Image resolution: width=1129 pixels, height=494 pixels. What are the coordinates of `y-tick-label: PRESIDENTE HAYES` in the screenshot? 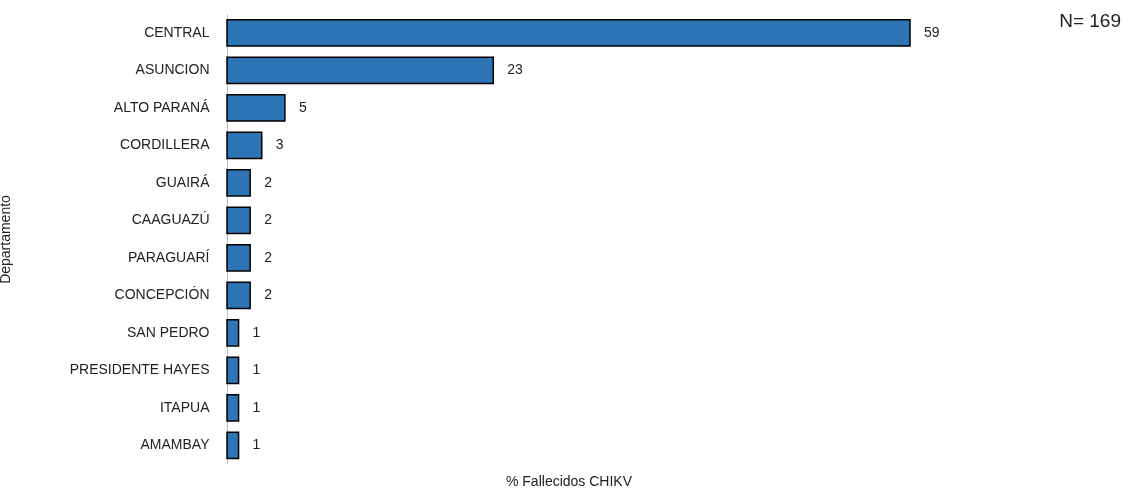 It's located at (139, 369).